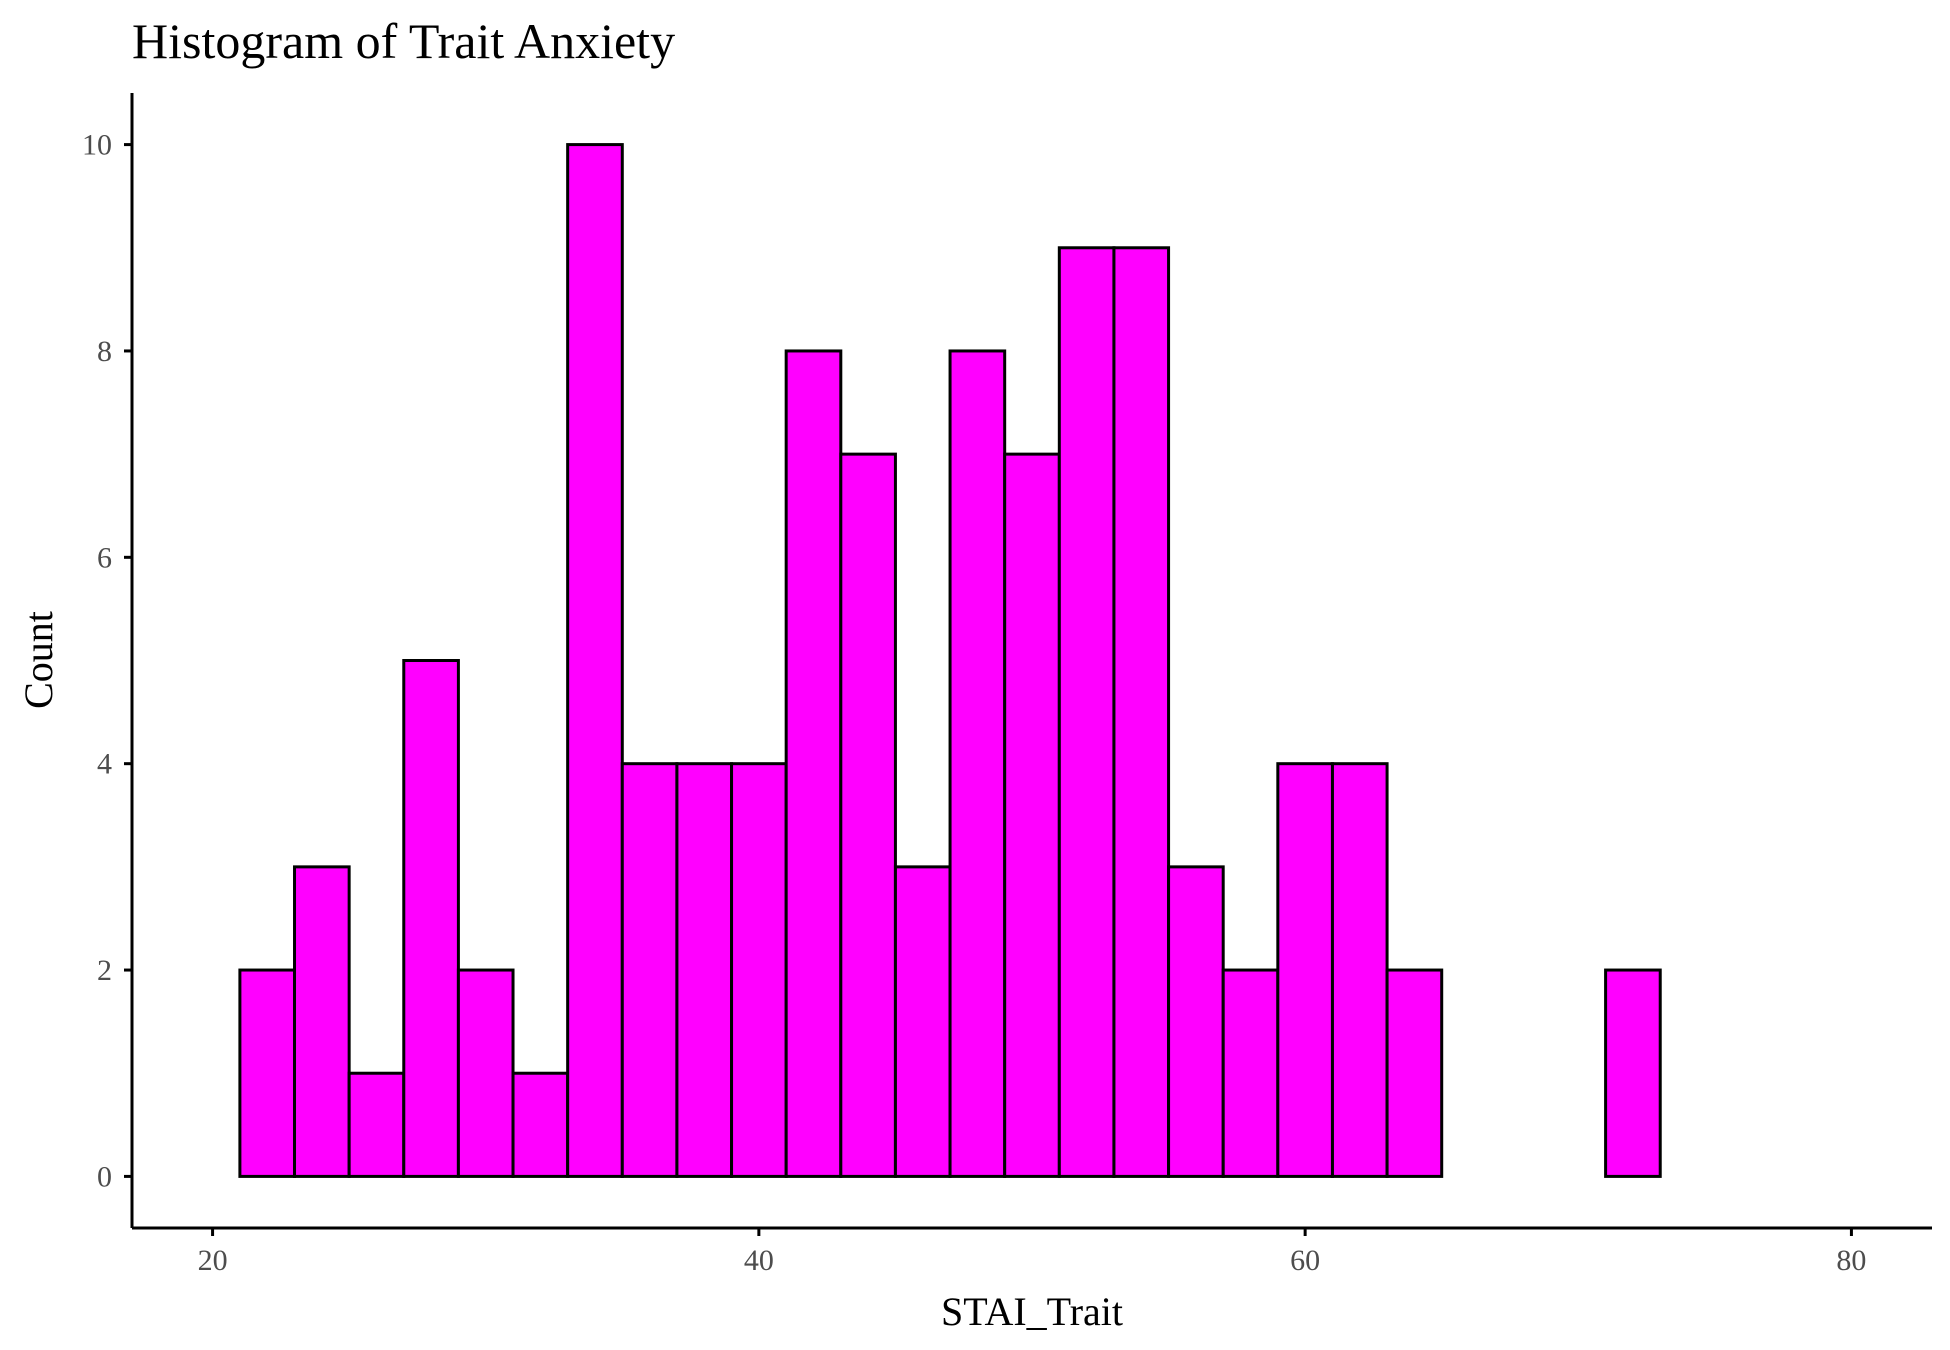  What do you see at coordinates (104, 351) in the screenshot?
I see `y-tick-label-4: 8` at bounding box center [104, 351].